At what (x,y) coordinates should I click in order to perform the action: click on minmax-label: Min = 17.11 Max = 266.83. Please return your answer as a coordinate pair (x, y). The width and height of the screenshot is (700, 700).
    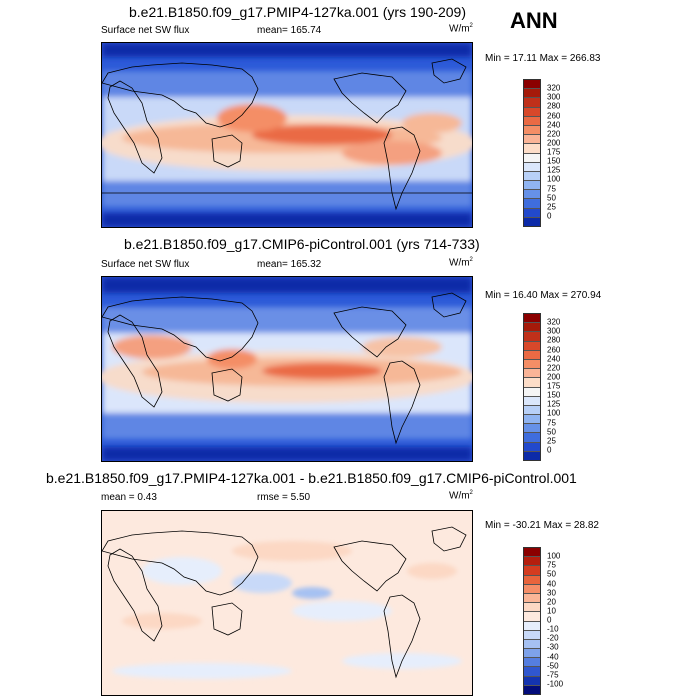
    Looking at the image, I should click on (543, 58).